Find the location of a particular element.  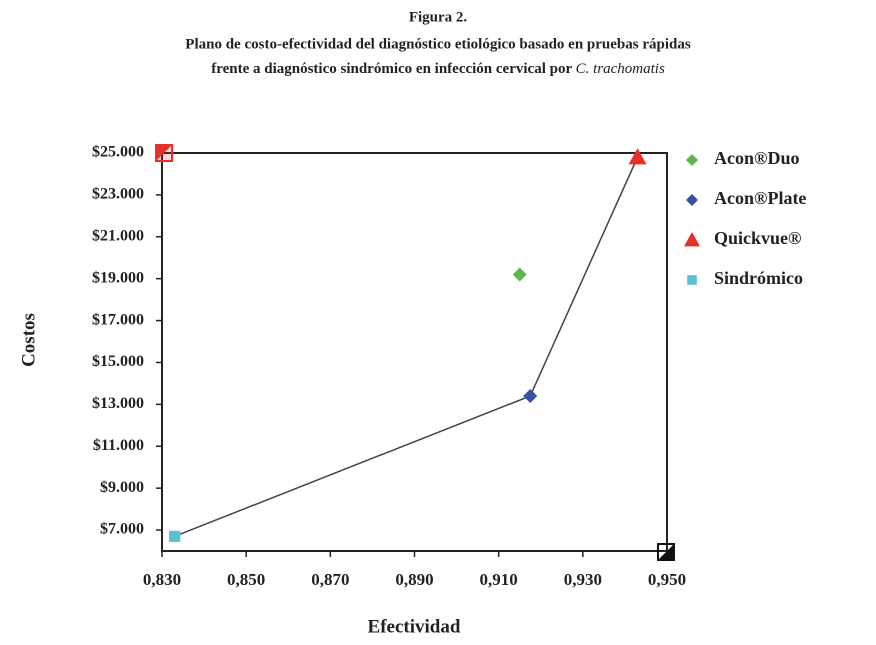

x-tick-label: 0,850 is located at coordinates (246, 579).